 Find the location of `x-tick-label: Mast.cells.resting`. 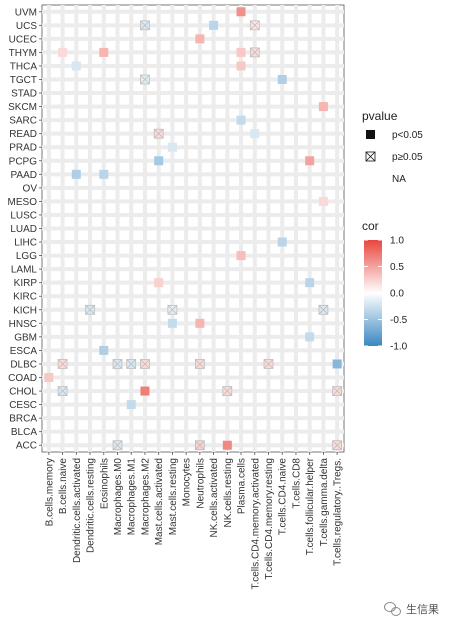

x-tick-label: Mast.cells.resting is located at coordinates (173, 496).